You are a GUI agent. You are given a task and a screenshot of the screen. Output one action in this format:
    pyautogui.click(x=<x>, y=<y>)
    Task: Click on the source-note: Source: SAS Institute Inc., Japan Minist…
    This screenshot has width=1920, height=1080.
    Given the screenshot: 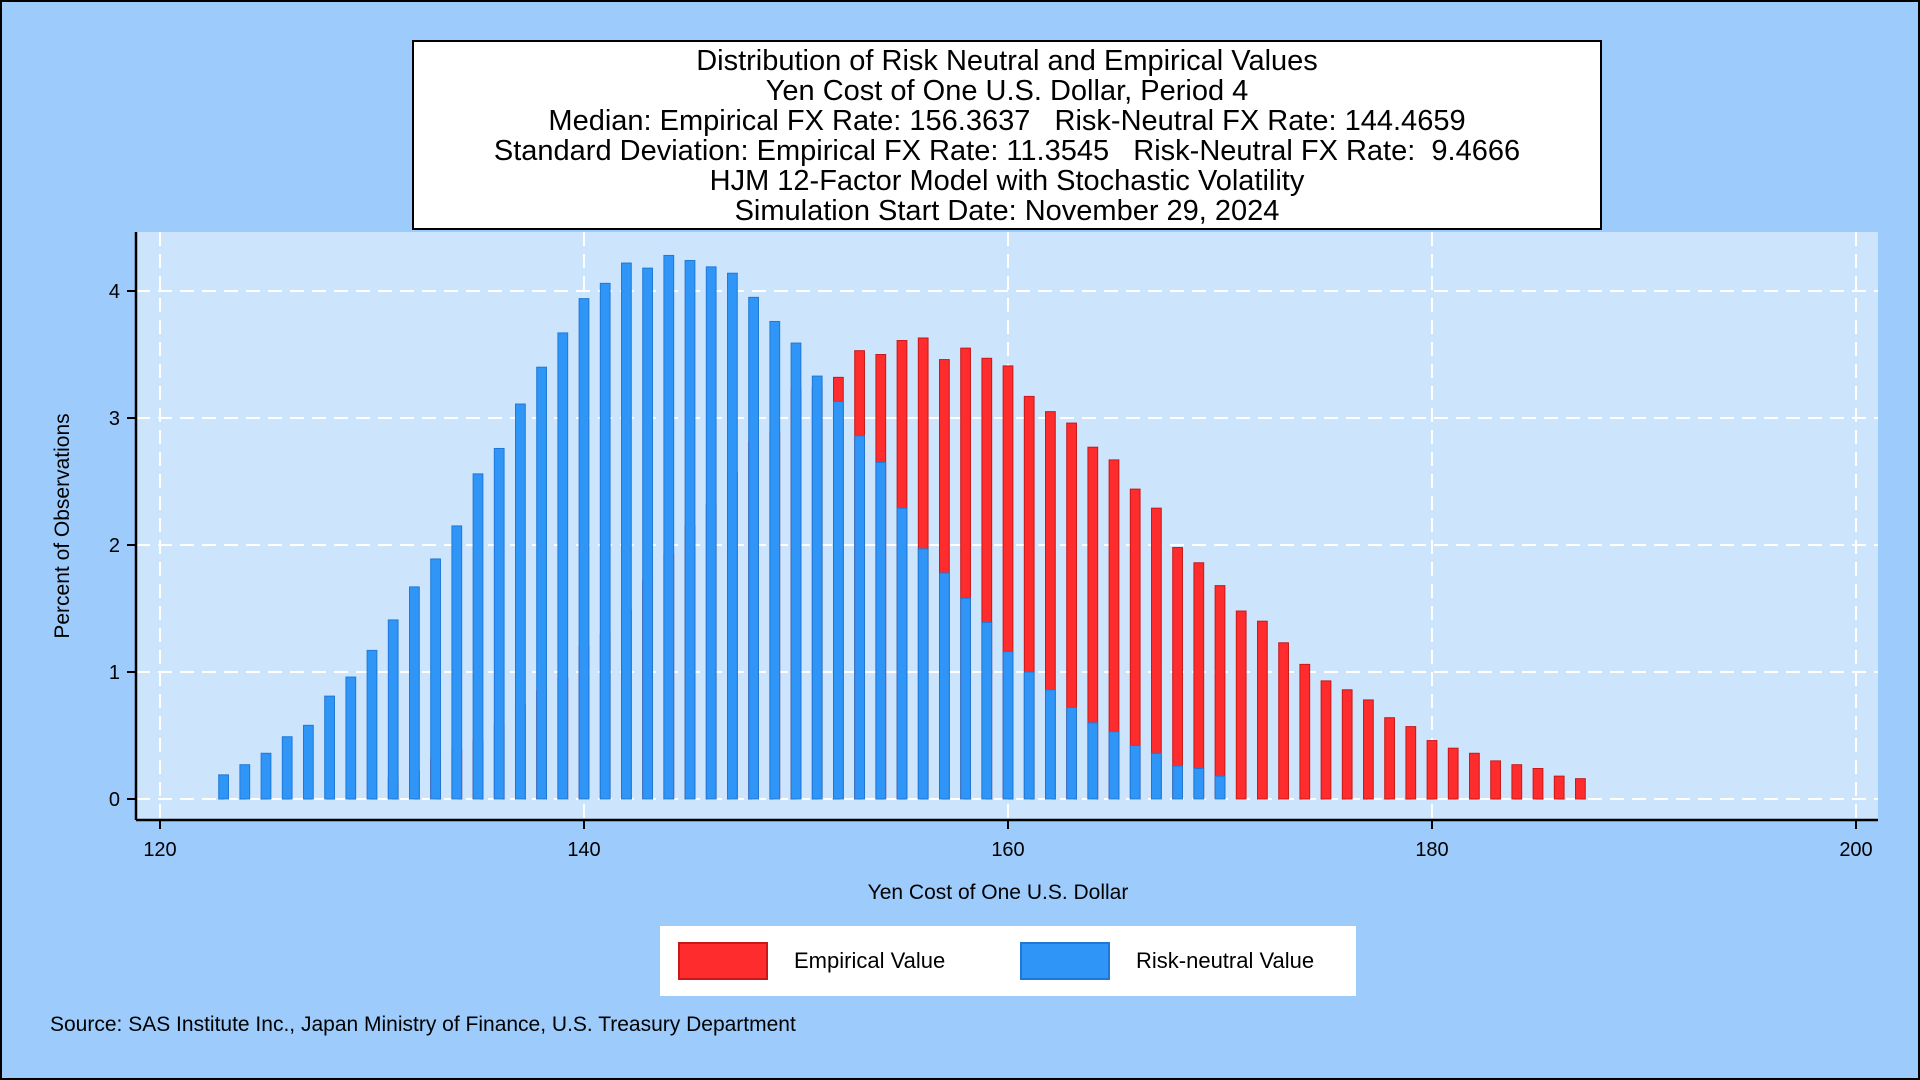 What is the action you would take?
    pyautogui.click(x=423, y=1024)
    